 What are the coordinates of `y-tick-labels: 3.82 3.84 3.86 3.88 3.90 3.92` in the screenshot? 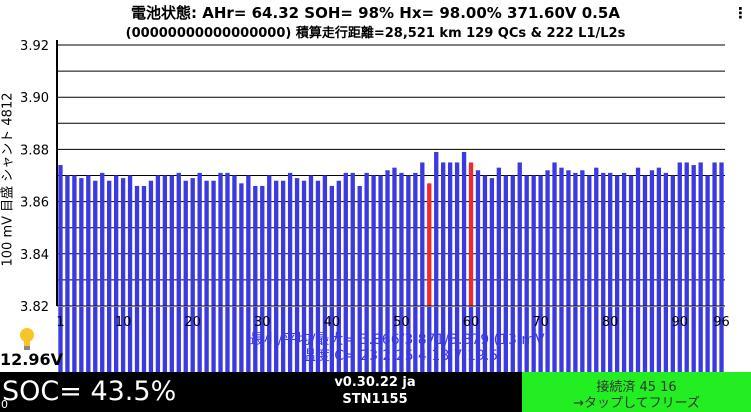 It's located at (34, 177).